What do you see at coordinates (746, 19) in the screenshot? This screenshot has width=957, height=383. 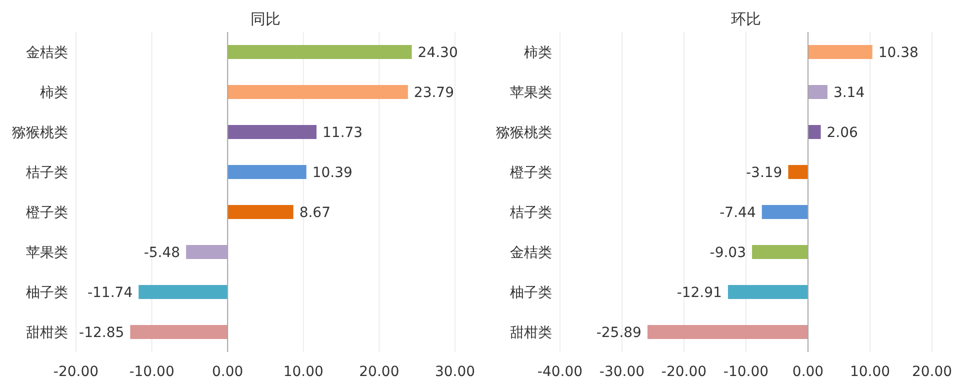 I see `chart-title: 环比` at bounding box center [746, 19].